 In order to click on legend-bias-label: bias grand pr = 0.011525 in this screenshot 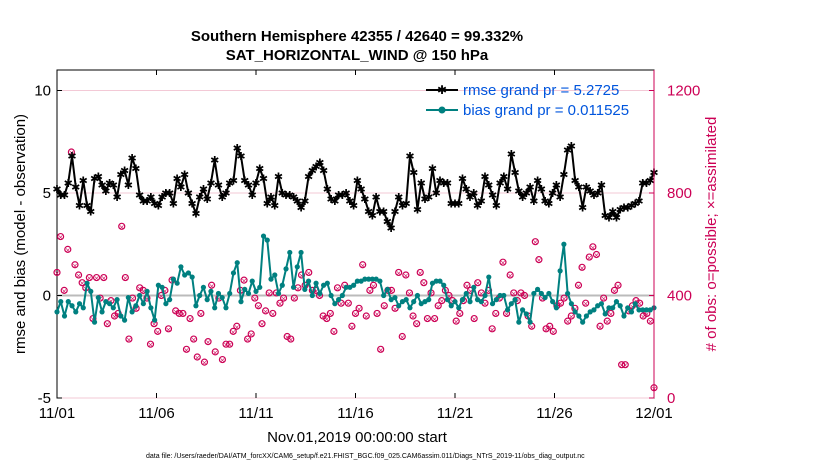, I will do `click(546, 110)`.